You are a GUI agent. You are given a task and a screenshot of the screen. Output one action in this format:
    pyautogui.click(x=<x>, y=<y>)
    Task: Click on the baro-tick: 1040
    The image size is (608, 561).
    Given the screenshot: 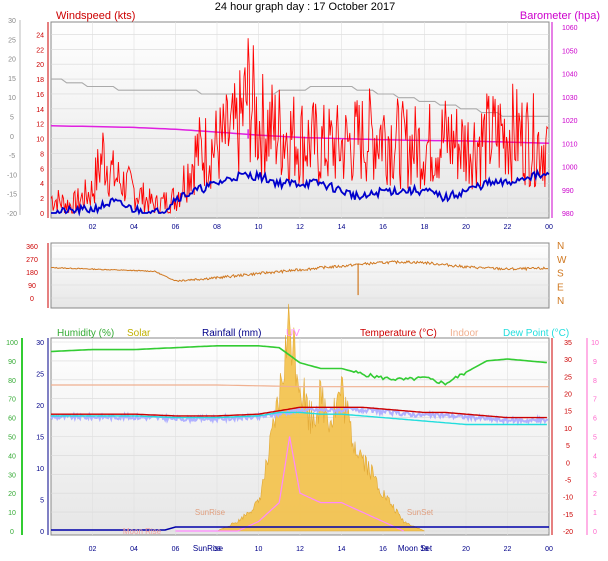 What is the action you would take?
    pyautogui.click(x=570, y=75)
    